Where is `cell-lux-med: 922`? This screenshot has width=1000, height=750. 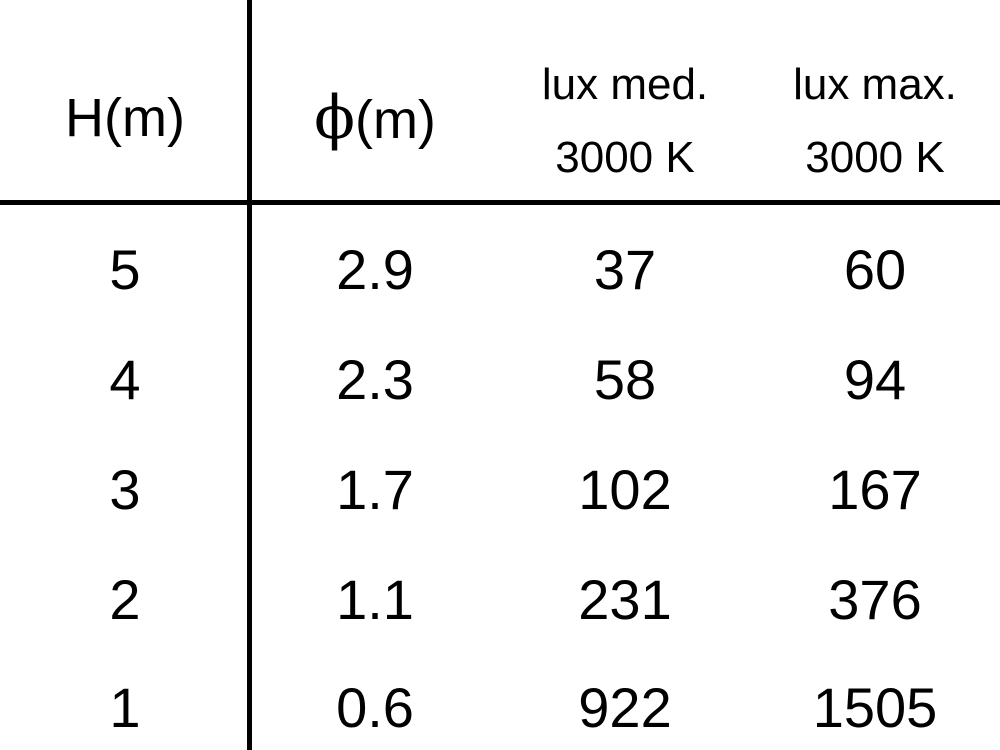
cell-lux-med: 922 is located at coordinates (625, 707).